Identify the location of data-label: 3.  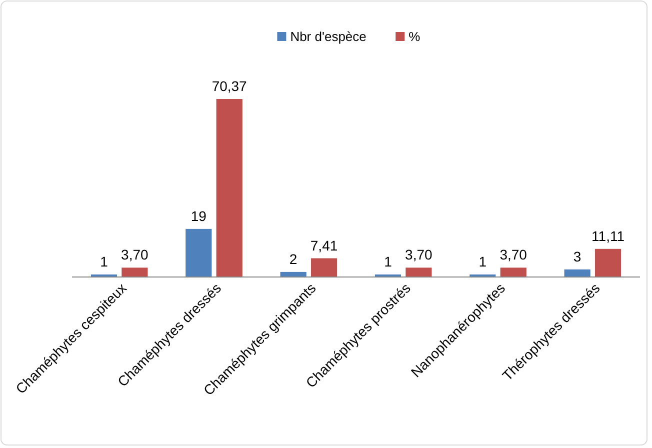
(577, 256).